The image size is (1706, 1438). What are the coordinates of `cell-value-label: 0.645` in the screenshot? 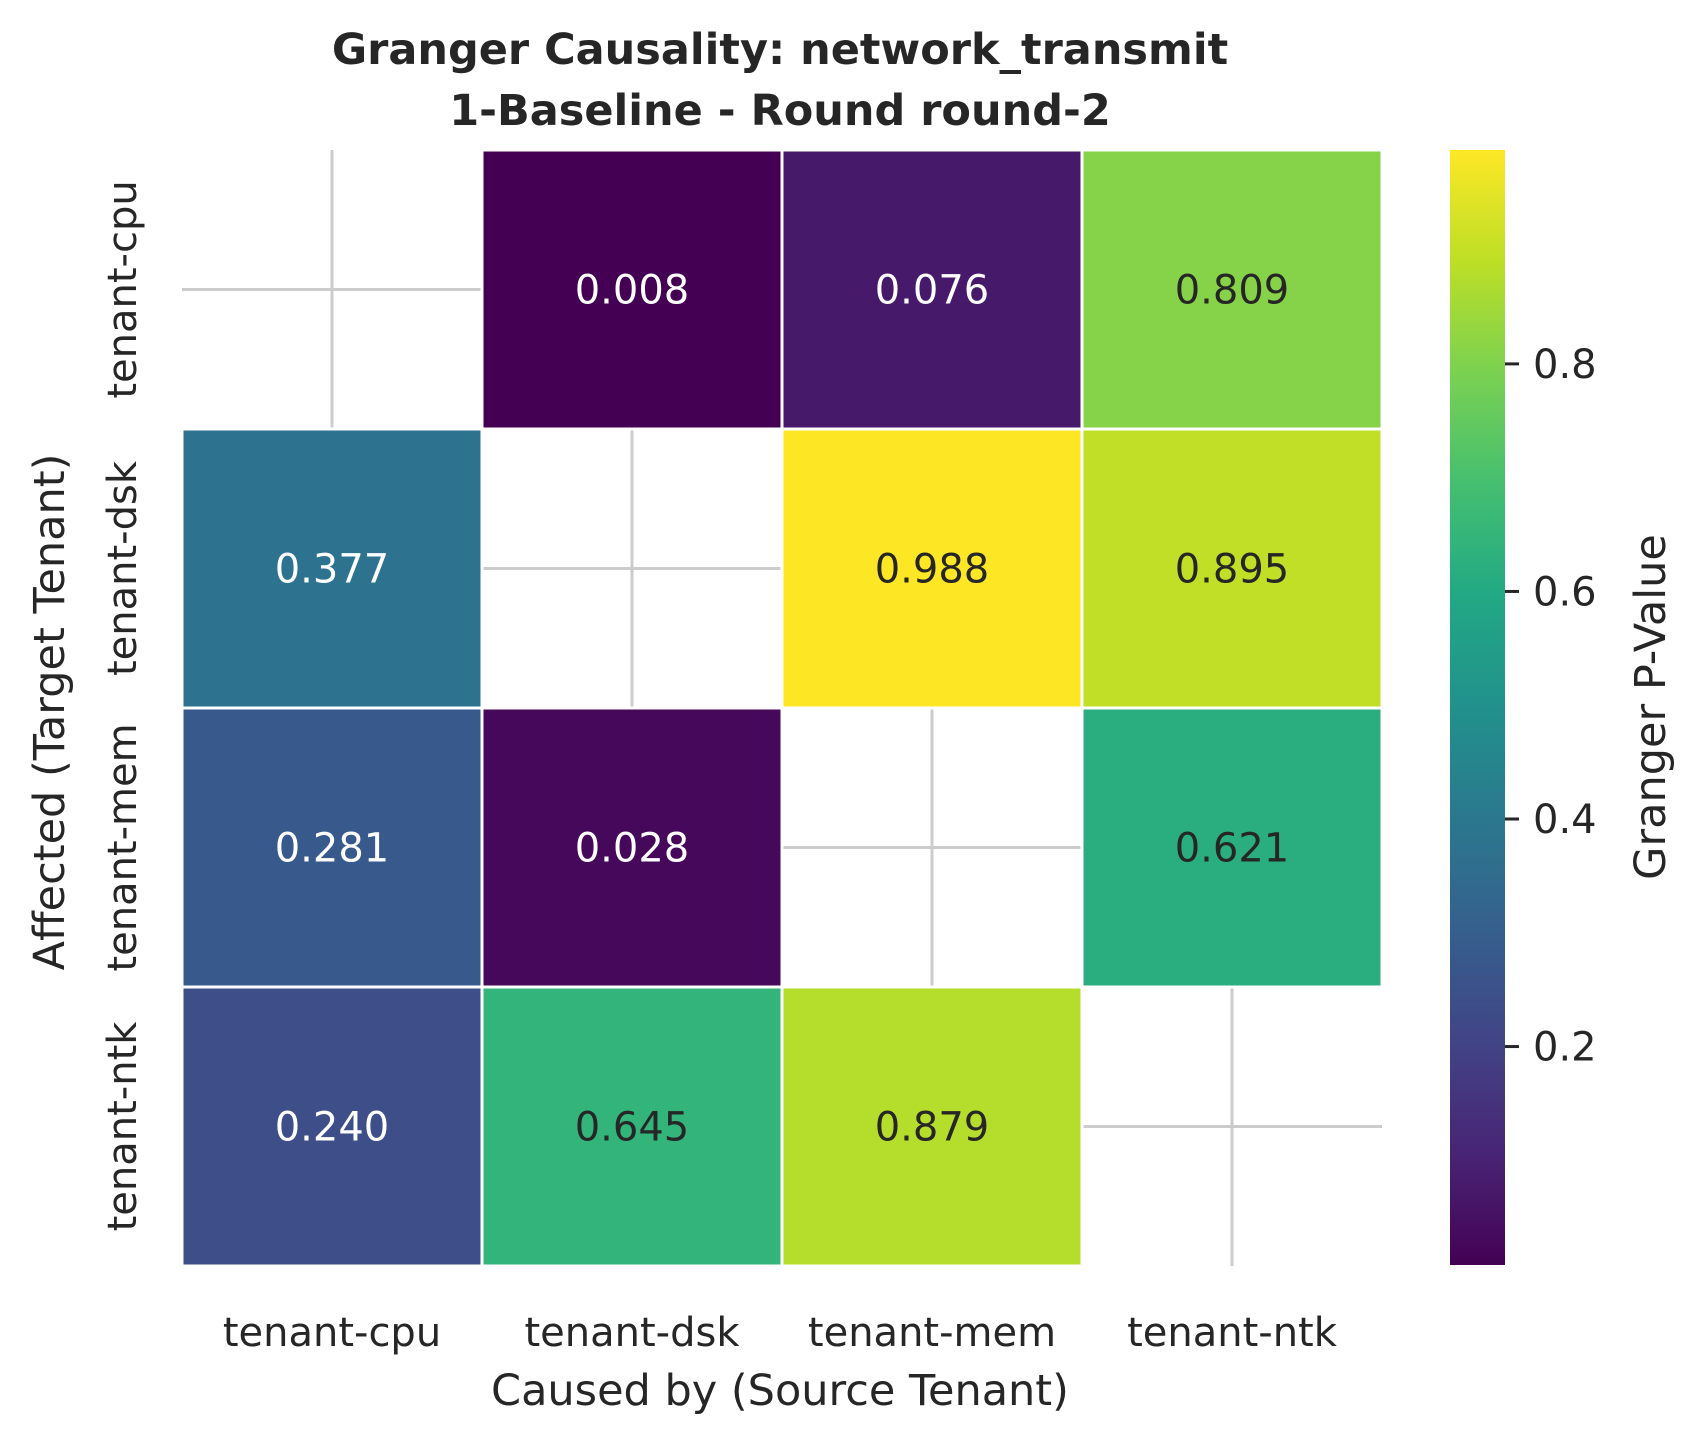 It's located at (632, 1128).